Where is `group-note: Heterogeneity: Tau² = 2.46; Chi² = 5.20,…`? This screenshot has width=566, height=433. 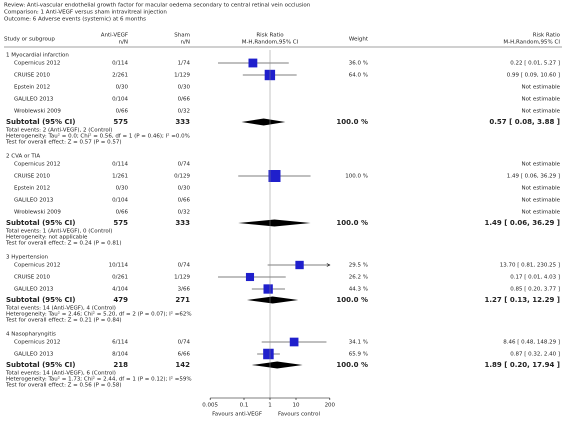 group-note: Heterogeneity: Tau² = 2.46; Chi² = 5.20,… is located at coordinates (99, 314).